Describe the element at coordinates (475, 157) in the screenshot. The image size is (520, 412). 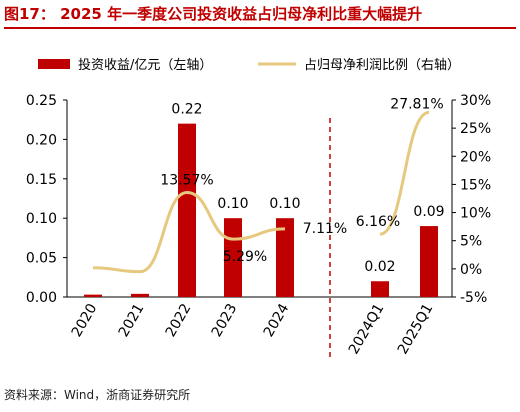
I see `right-tick-label: 20%` at that location.